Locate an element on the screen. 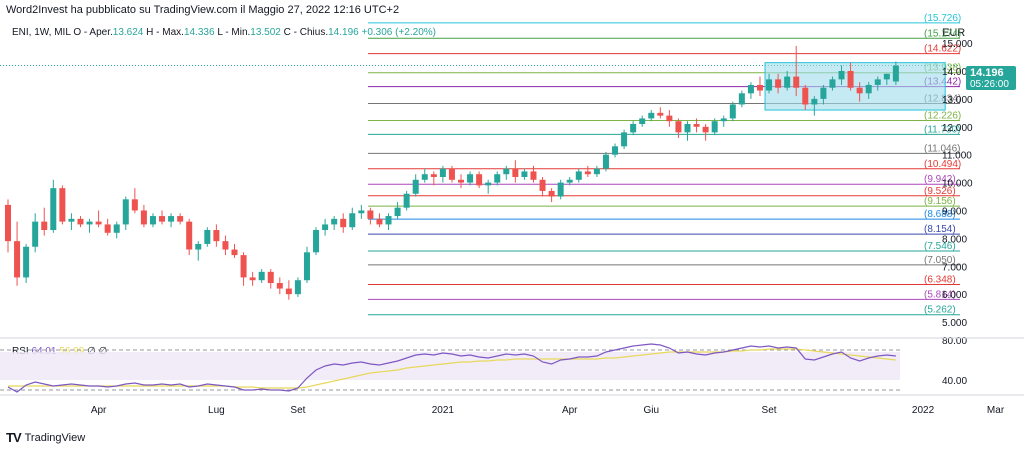  open-value: 13.624 is located at coordinates (128, 32).